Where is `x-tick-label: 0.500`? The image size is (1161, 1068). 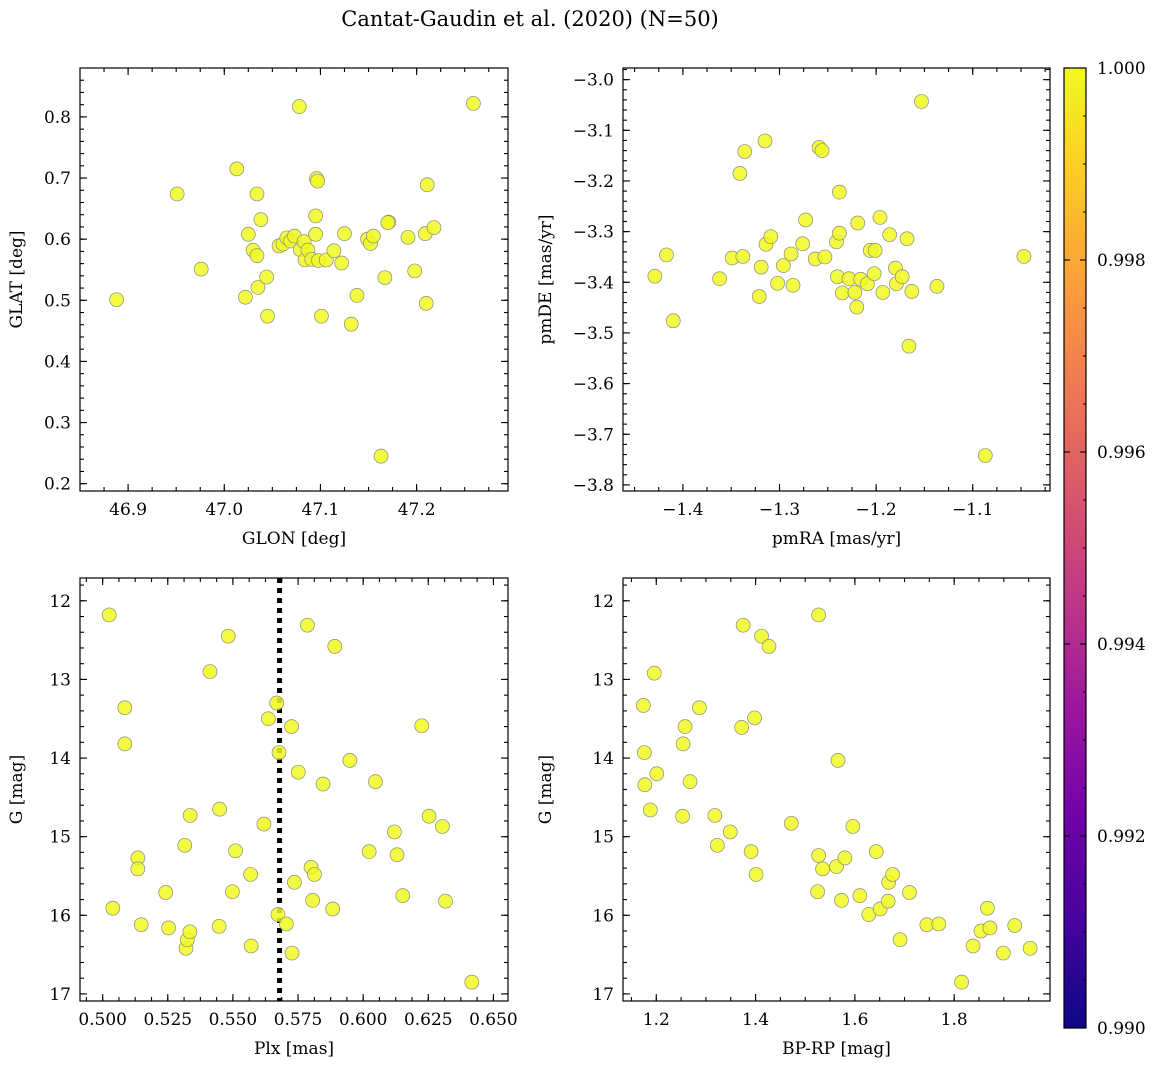 x-tick-label: 0.500 is located at coordinates (102, 1020).